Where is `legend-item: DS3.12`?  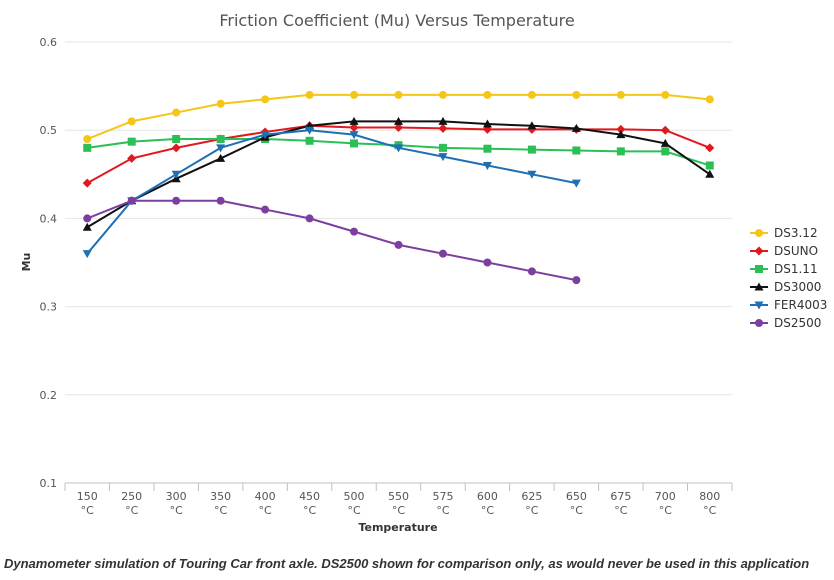
legend-item: DS3.12 is located at coordinates (784, 233).